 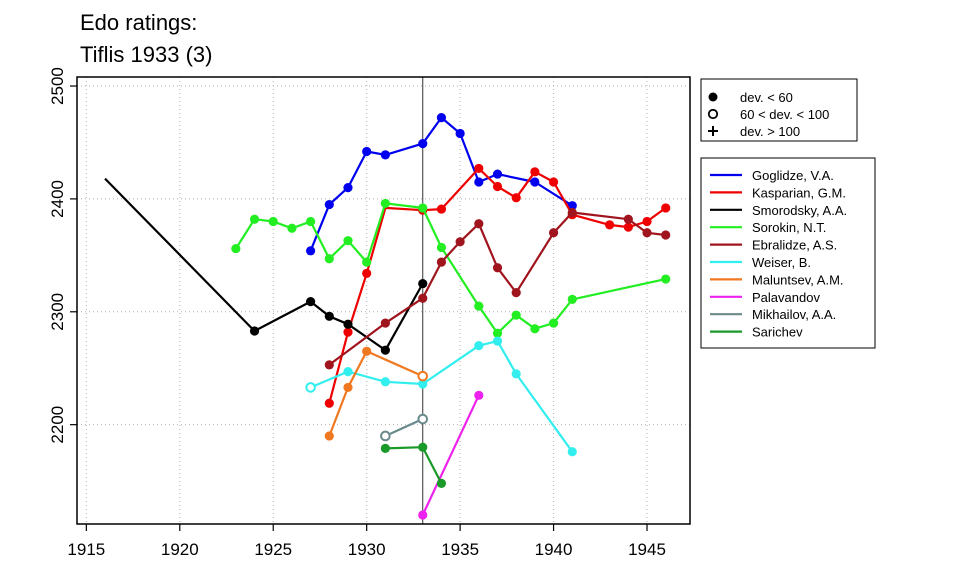 I want to click on legend-label: Mikhailov, A.A., so click(x=794, y=314).